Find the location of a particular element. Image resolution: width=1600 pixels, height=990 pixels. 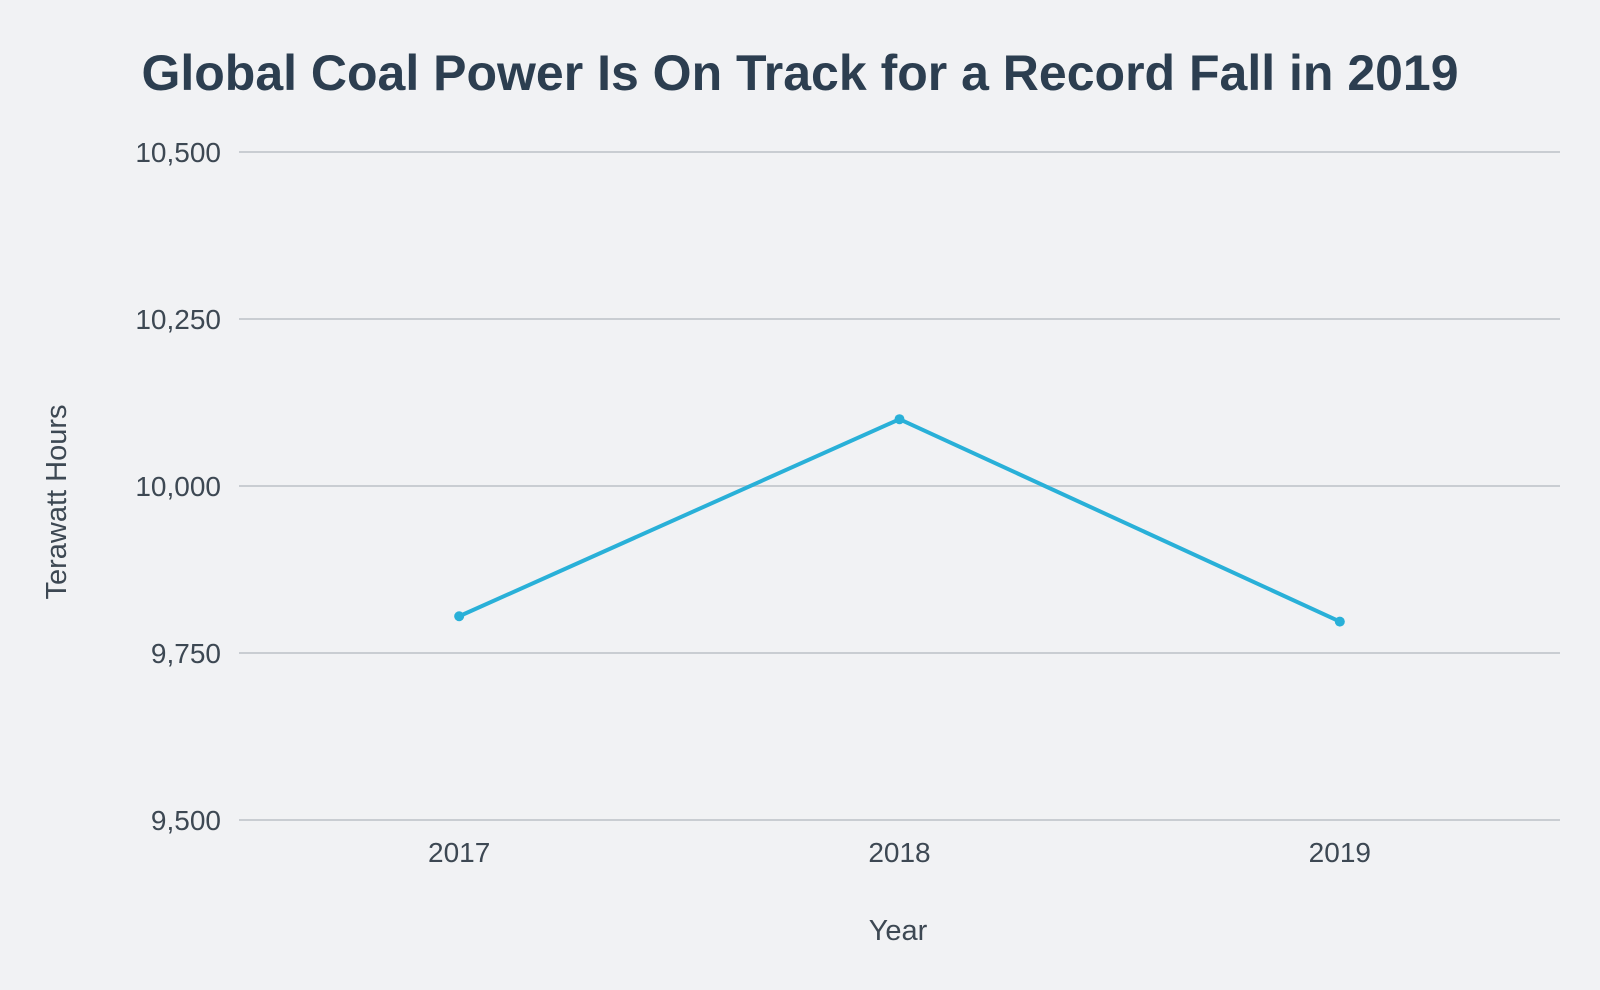

x-axis-ticks: 2017 2018 2019 is located at coordinates (899, 852).